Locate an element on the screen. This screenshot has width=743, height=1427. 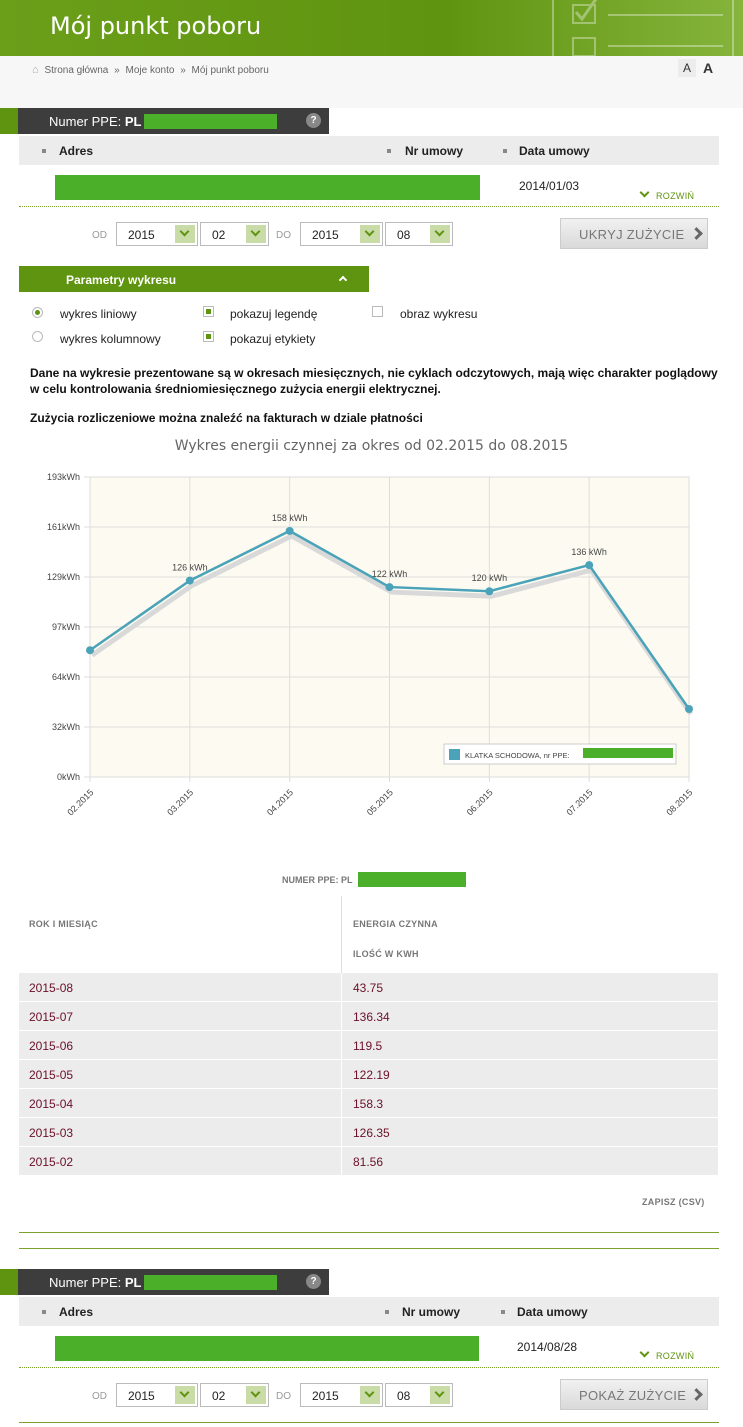
row-month: 2015-03 is located at coordinates (51, 1133).